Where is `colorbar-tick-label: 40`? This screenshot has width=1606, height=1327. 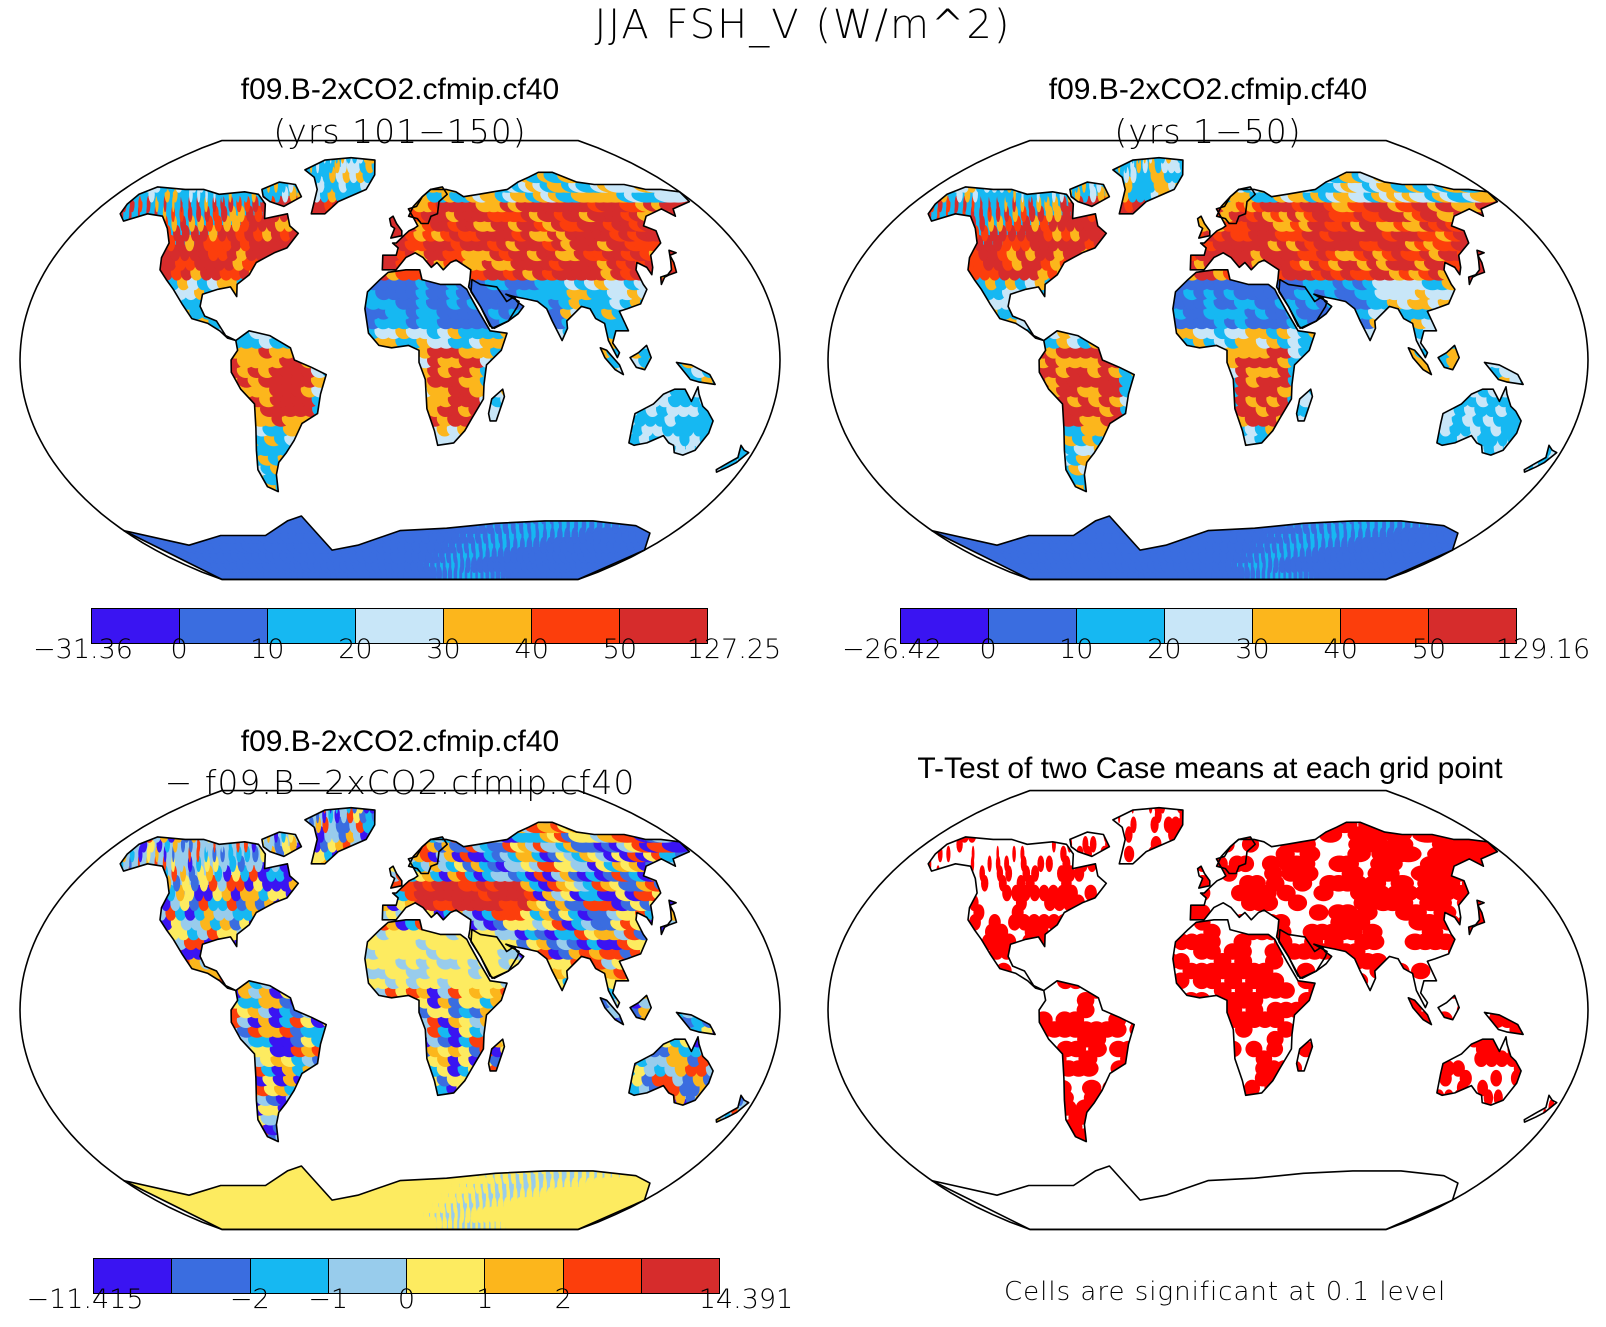 colorbar-tick-label: 40 is located at coordinates (531, 649).